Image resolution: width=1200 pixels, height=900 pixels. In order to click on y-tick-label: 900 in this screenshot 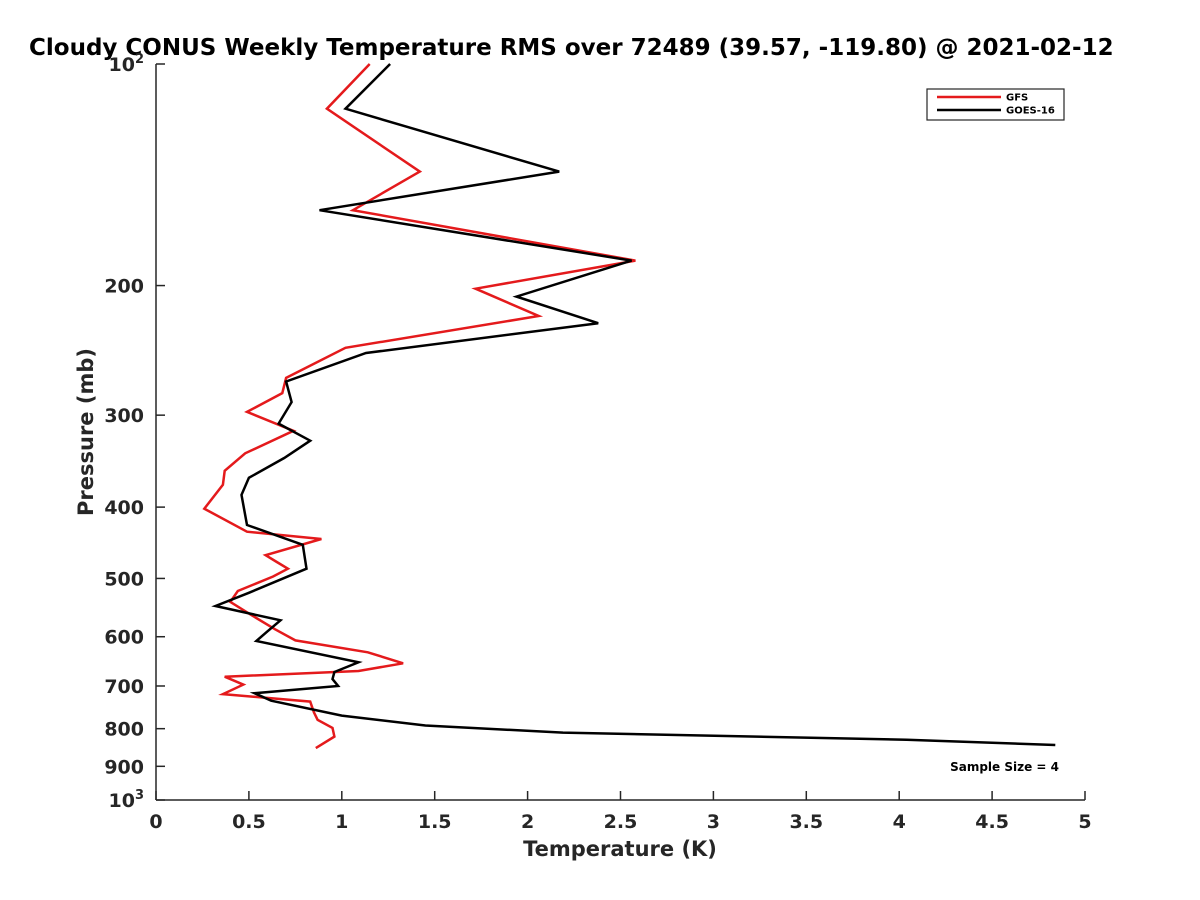, I will do `click(124, 767)`.